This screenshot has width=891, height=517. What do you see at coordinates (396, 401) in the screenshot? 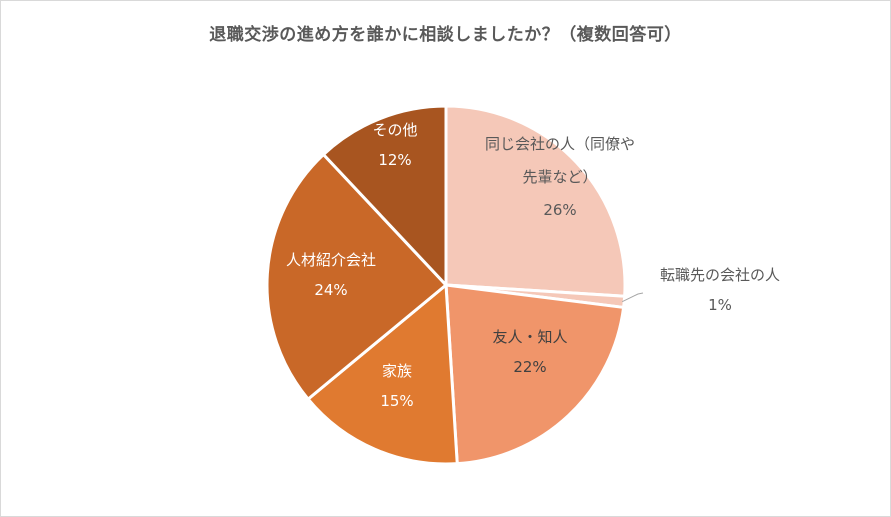
I see `slice-percent-label: 15%` at bounding box center [396, 401].